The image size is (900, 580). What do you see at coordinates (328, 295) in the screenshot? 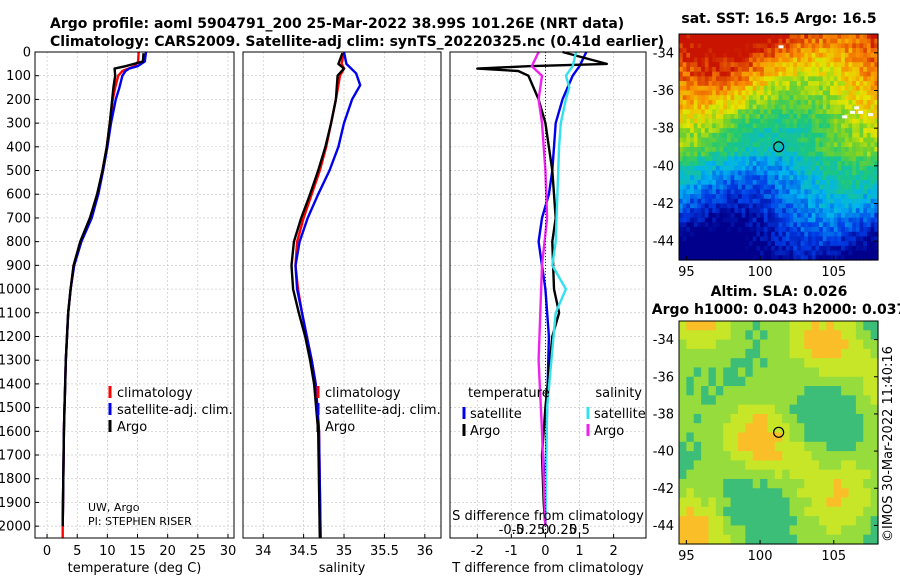
I see `series-satellite-adj-clim-` at bounding box center [328, 295].